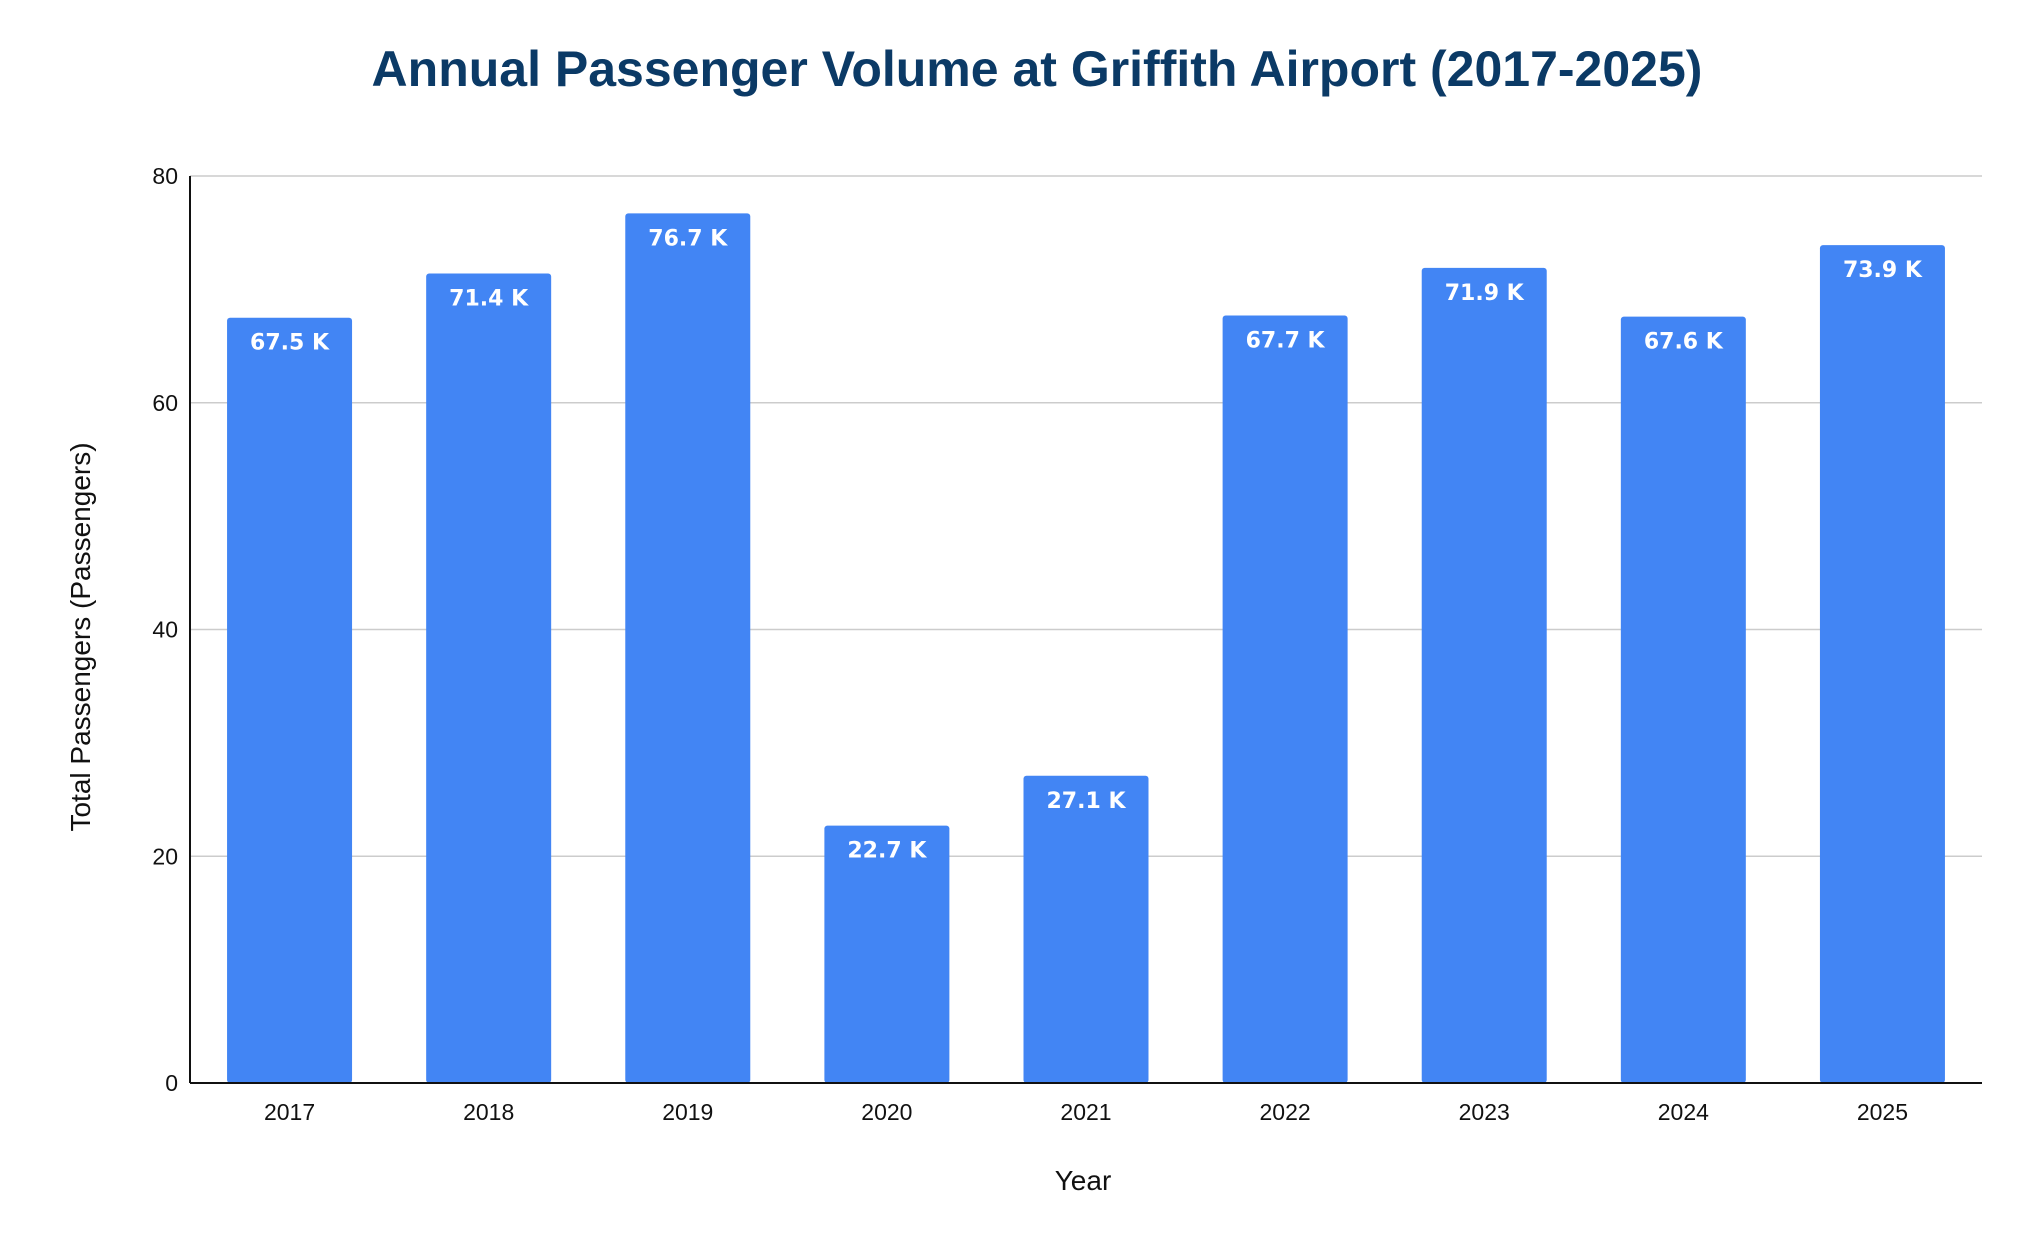 This screenshot has width=2024, height=1250. I want to click on x-tick-label-2025: 2025, so click(1882, 1112).